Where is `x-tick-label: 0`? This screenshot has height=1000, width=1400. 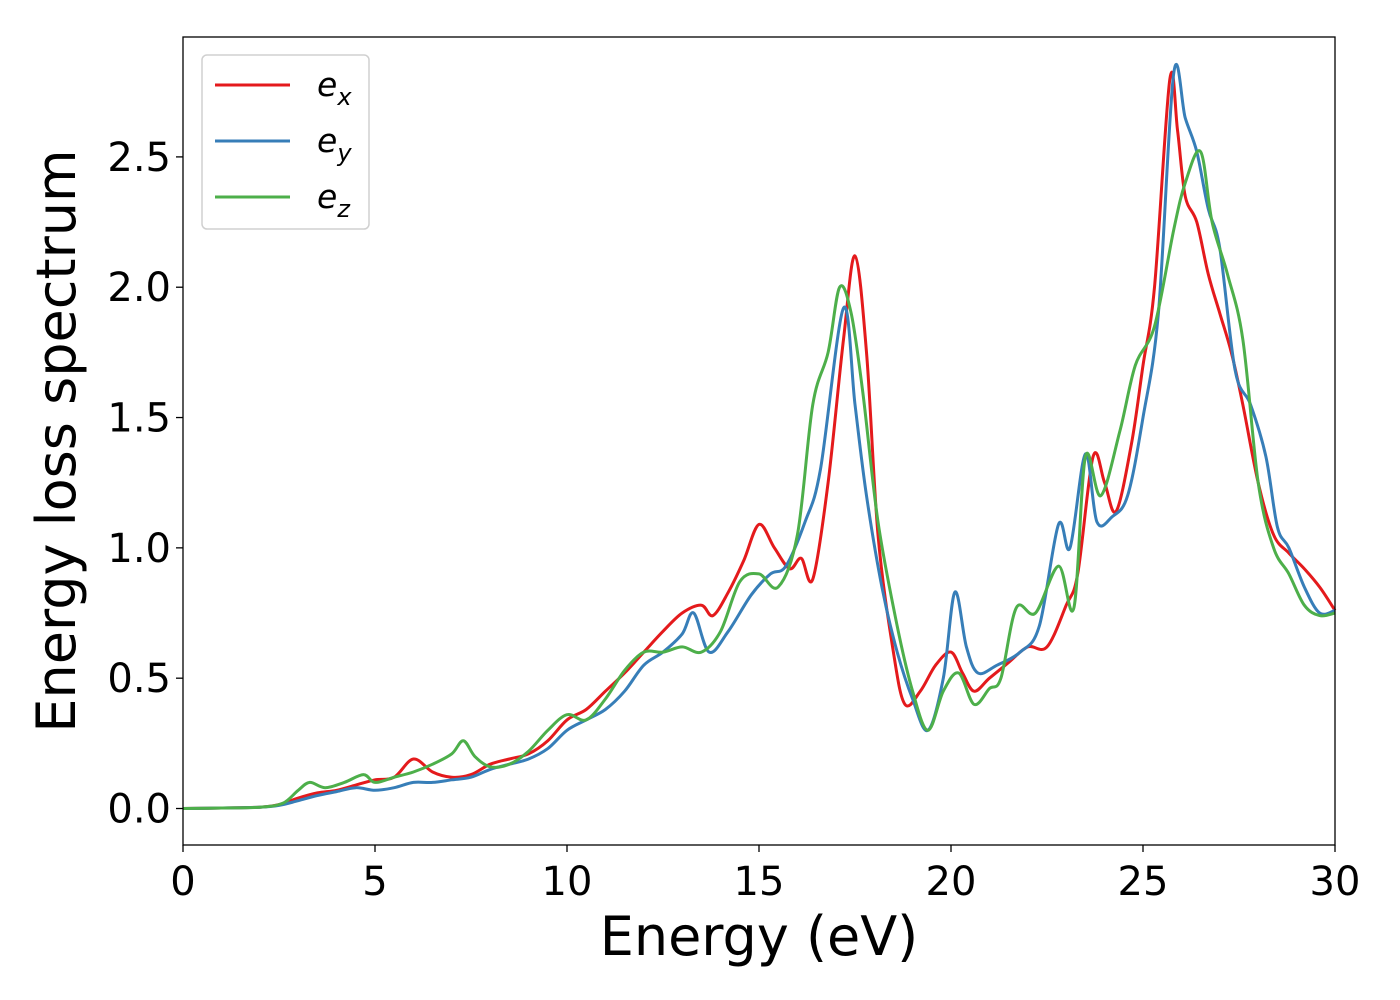
x-tick-label: 0 is located at coordinates (182, 882).